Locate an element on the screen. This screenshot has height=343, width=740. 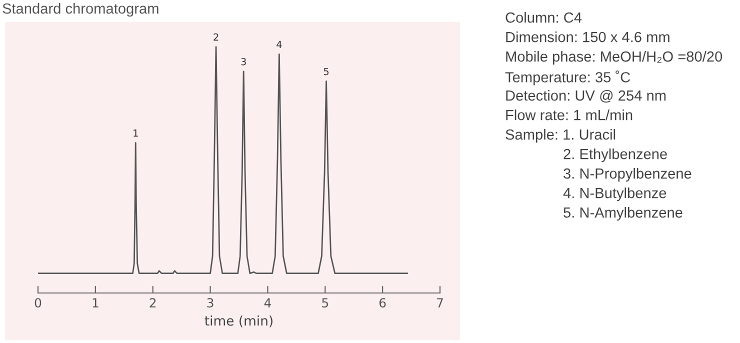
x-tick-label: 2 is located at coordinates (153, 303).